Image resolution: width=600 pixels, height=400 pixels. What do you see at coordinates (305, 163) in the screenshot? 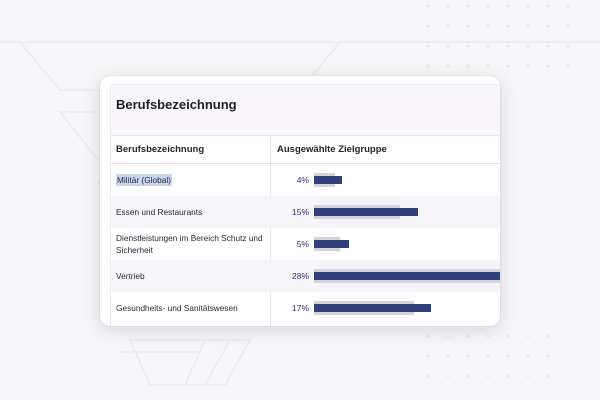
I see `header-divider` at bounding box center [305, 163].